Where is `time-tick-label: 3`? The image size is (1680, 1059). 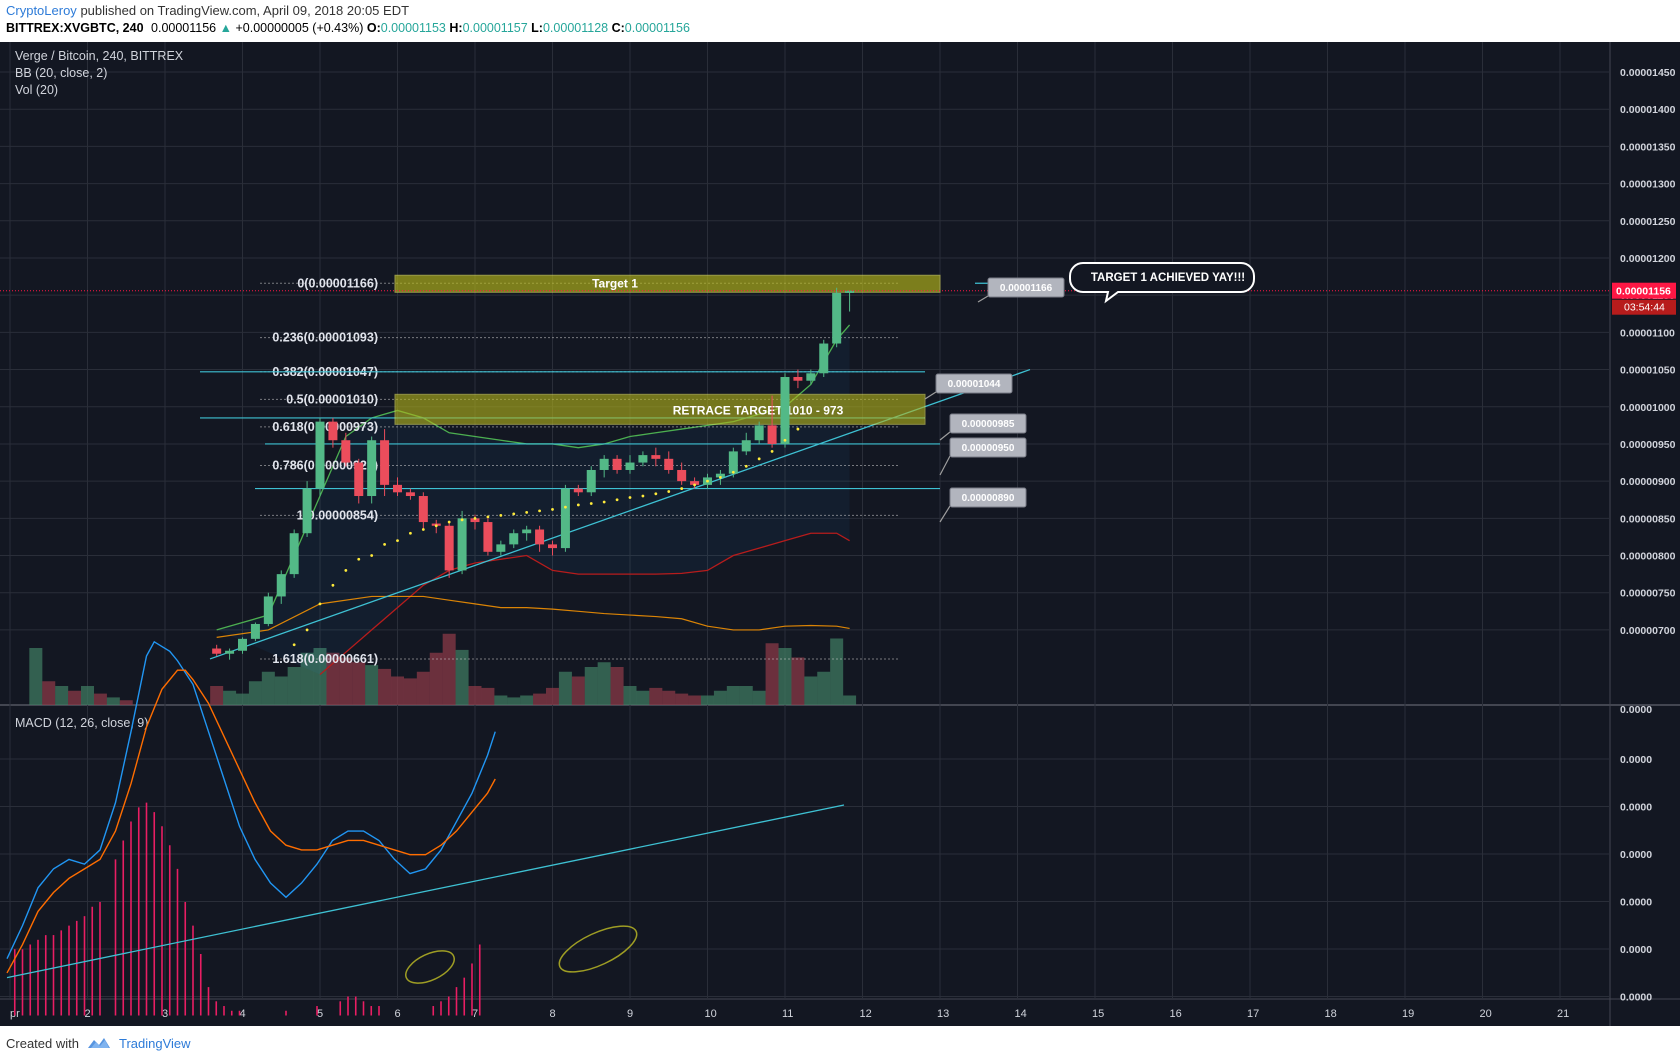 time-tick-label: 3 is located at coordinates (165, 1014).